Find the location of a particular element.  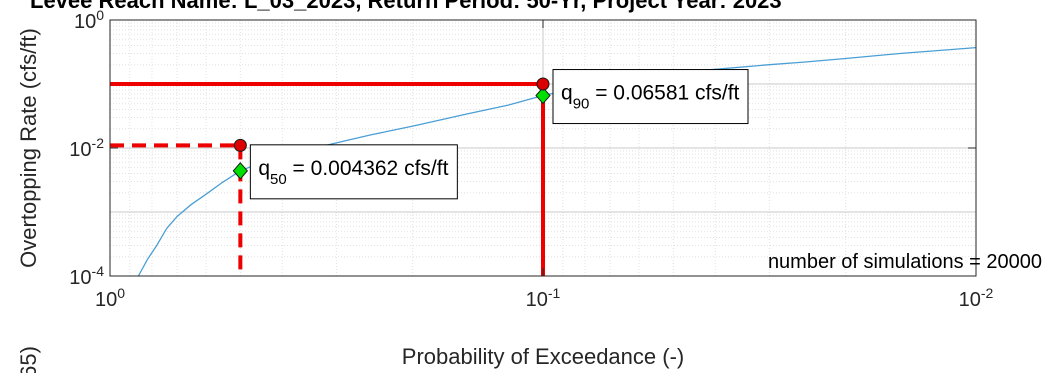

y-axis-label: Overtopping Rate (cfs/ft) is located at coordinates (28, 148).